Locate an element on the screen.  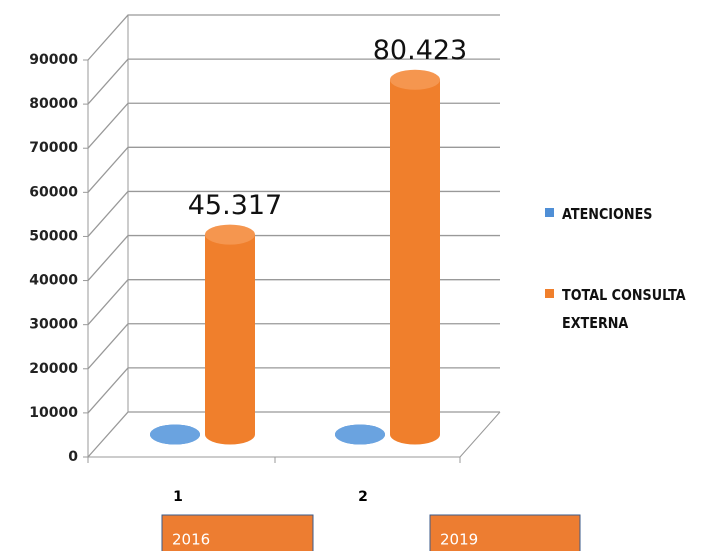
x-tick-label: 1 is located at coordinates (178, 497).